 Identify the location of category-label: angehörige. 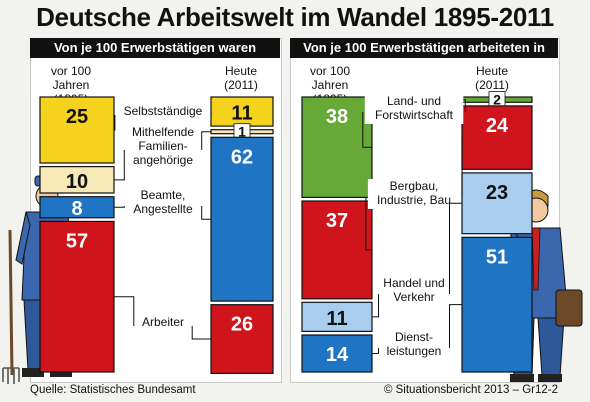
(163, 160).